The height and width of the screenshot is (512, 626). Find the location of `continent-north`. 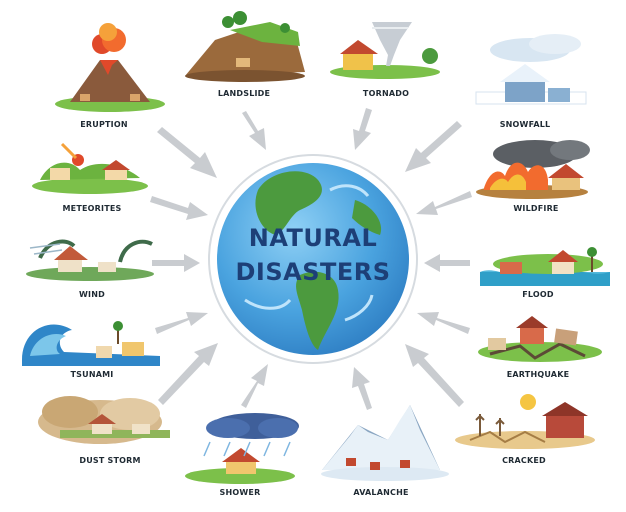

continent-north is located at coordinates (288, 203).